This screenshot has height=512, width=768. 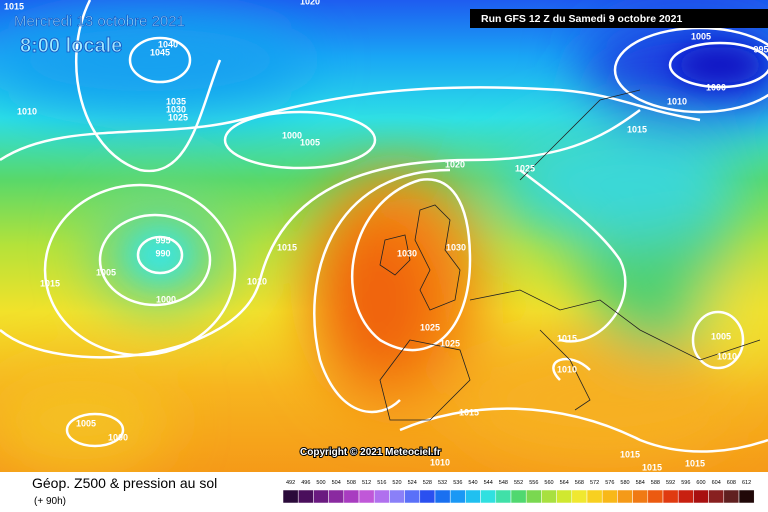 I want to click on scale-label: 556, so click(x=533, y=483).